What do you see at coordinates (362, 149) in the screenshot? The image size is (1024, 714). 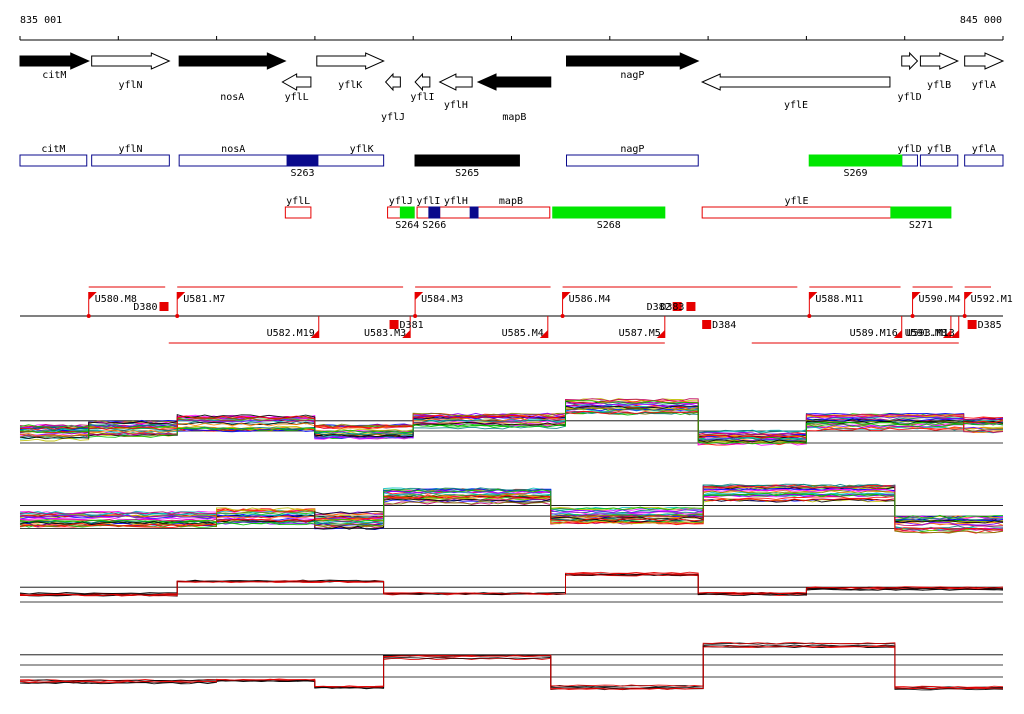 I see `plus-segment-label: yflK` at bounding box center [362, 149].